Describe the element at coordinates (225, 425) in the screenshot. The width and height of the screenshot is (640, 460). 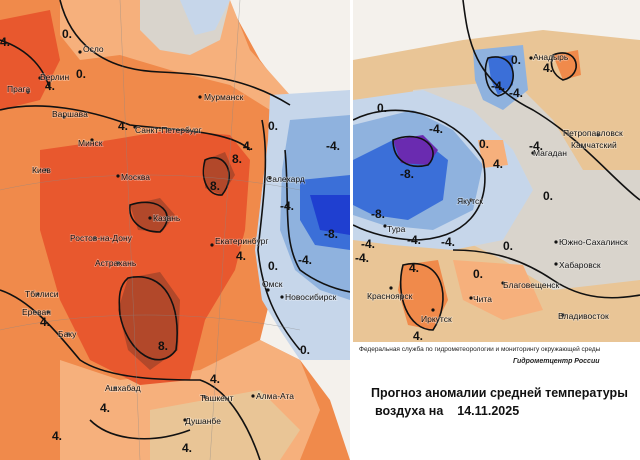
I see `slight-warm-south` at that location.